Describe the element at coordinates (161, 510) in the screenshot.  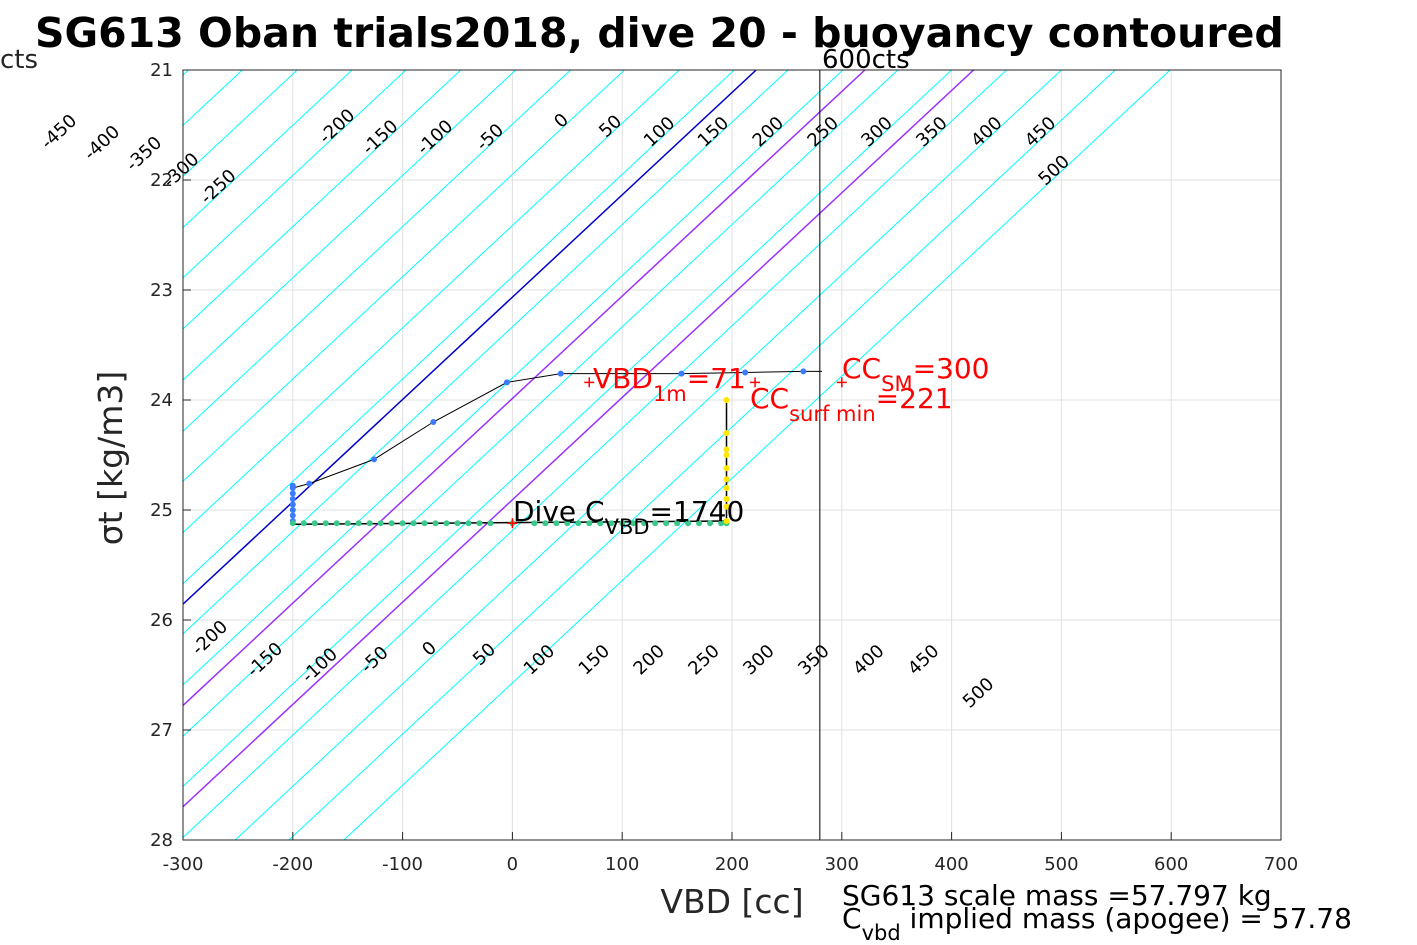
I see `y-tick-label: 25` at that location.